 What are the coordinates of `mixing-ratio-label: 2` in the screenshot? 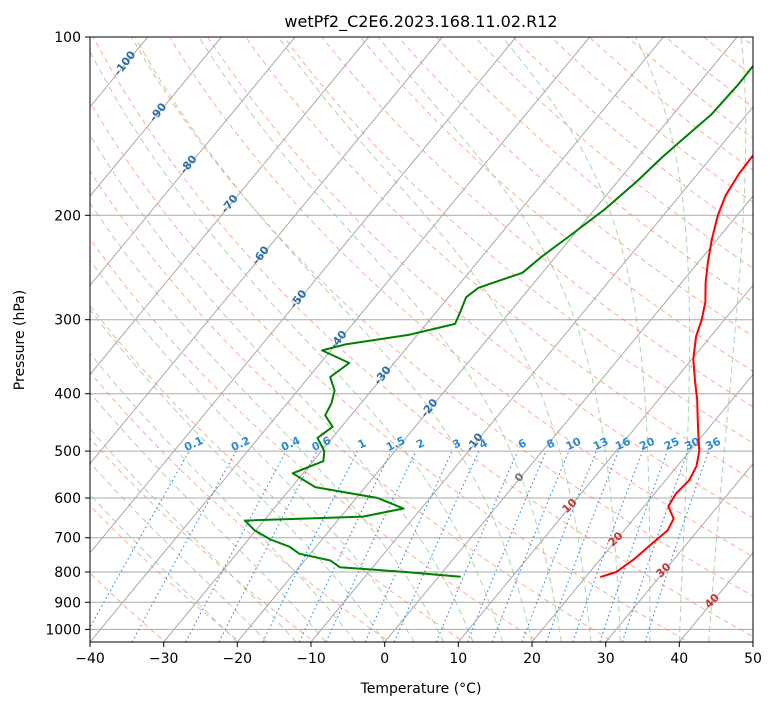 It's located at (420, 443).